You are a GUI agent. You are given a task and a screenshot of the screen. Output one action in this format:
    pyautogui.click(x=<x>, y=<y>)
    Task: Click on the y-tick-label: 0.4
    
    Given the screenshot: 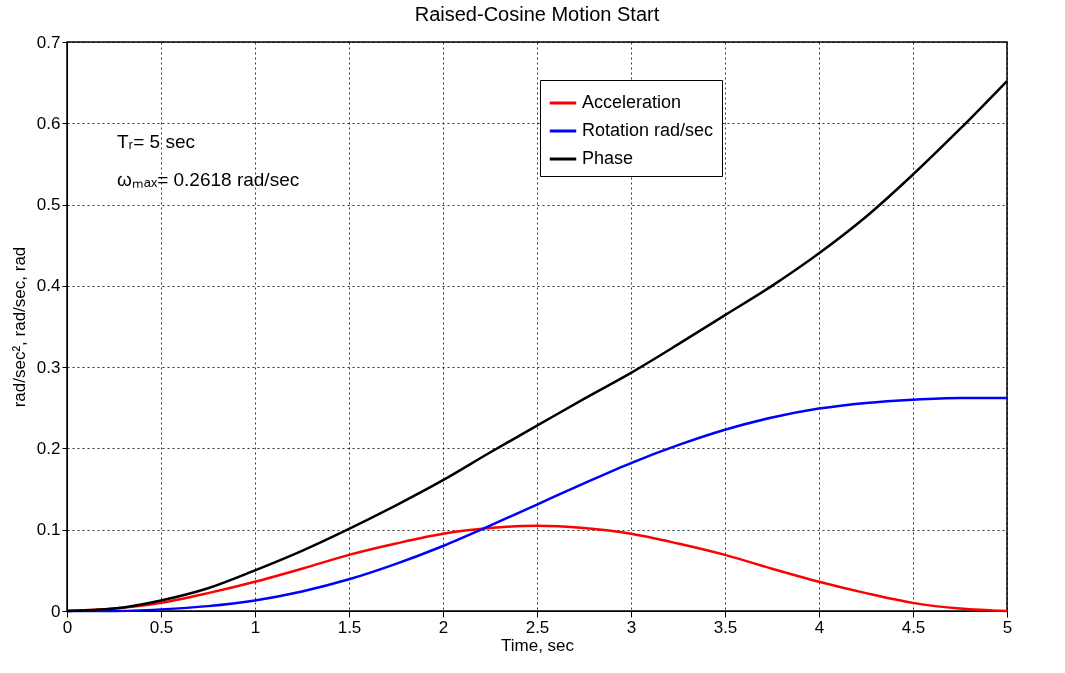 What is the action you would take?
    pyautogui.click(x=48, y=286)
    